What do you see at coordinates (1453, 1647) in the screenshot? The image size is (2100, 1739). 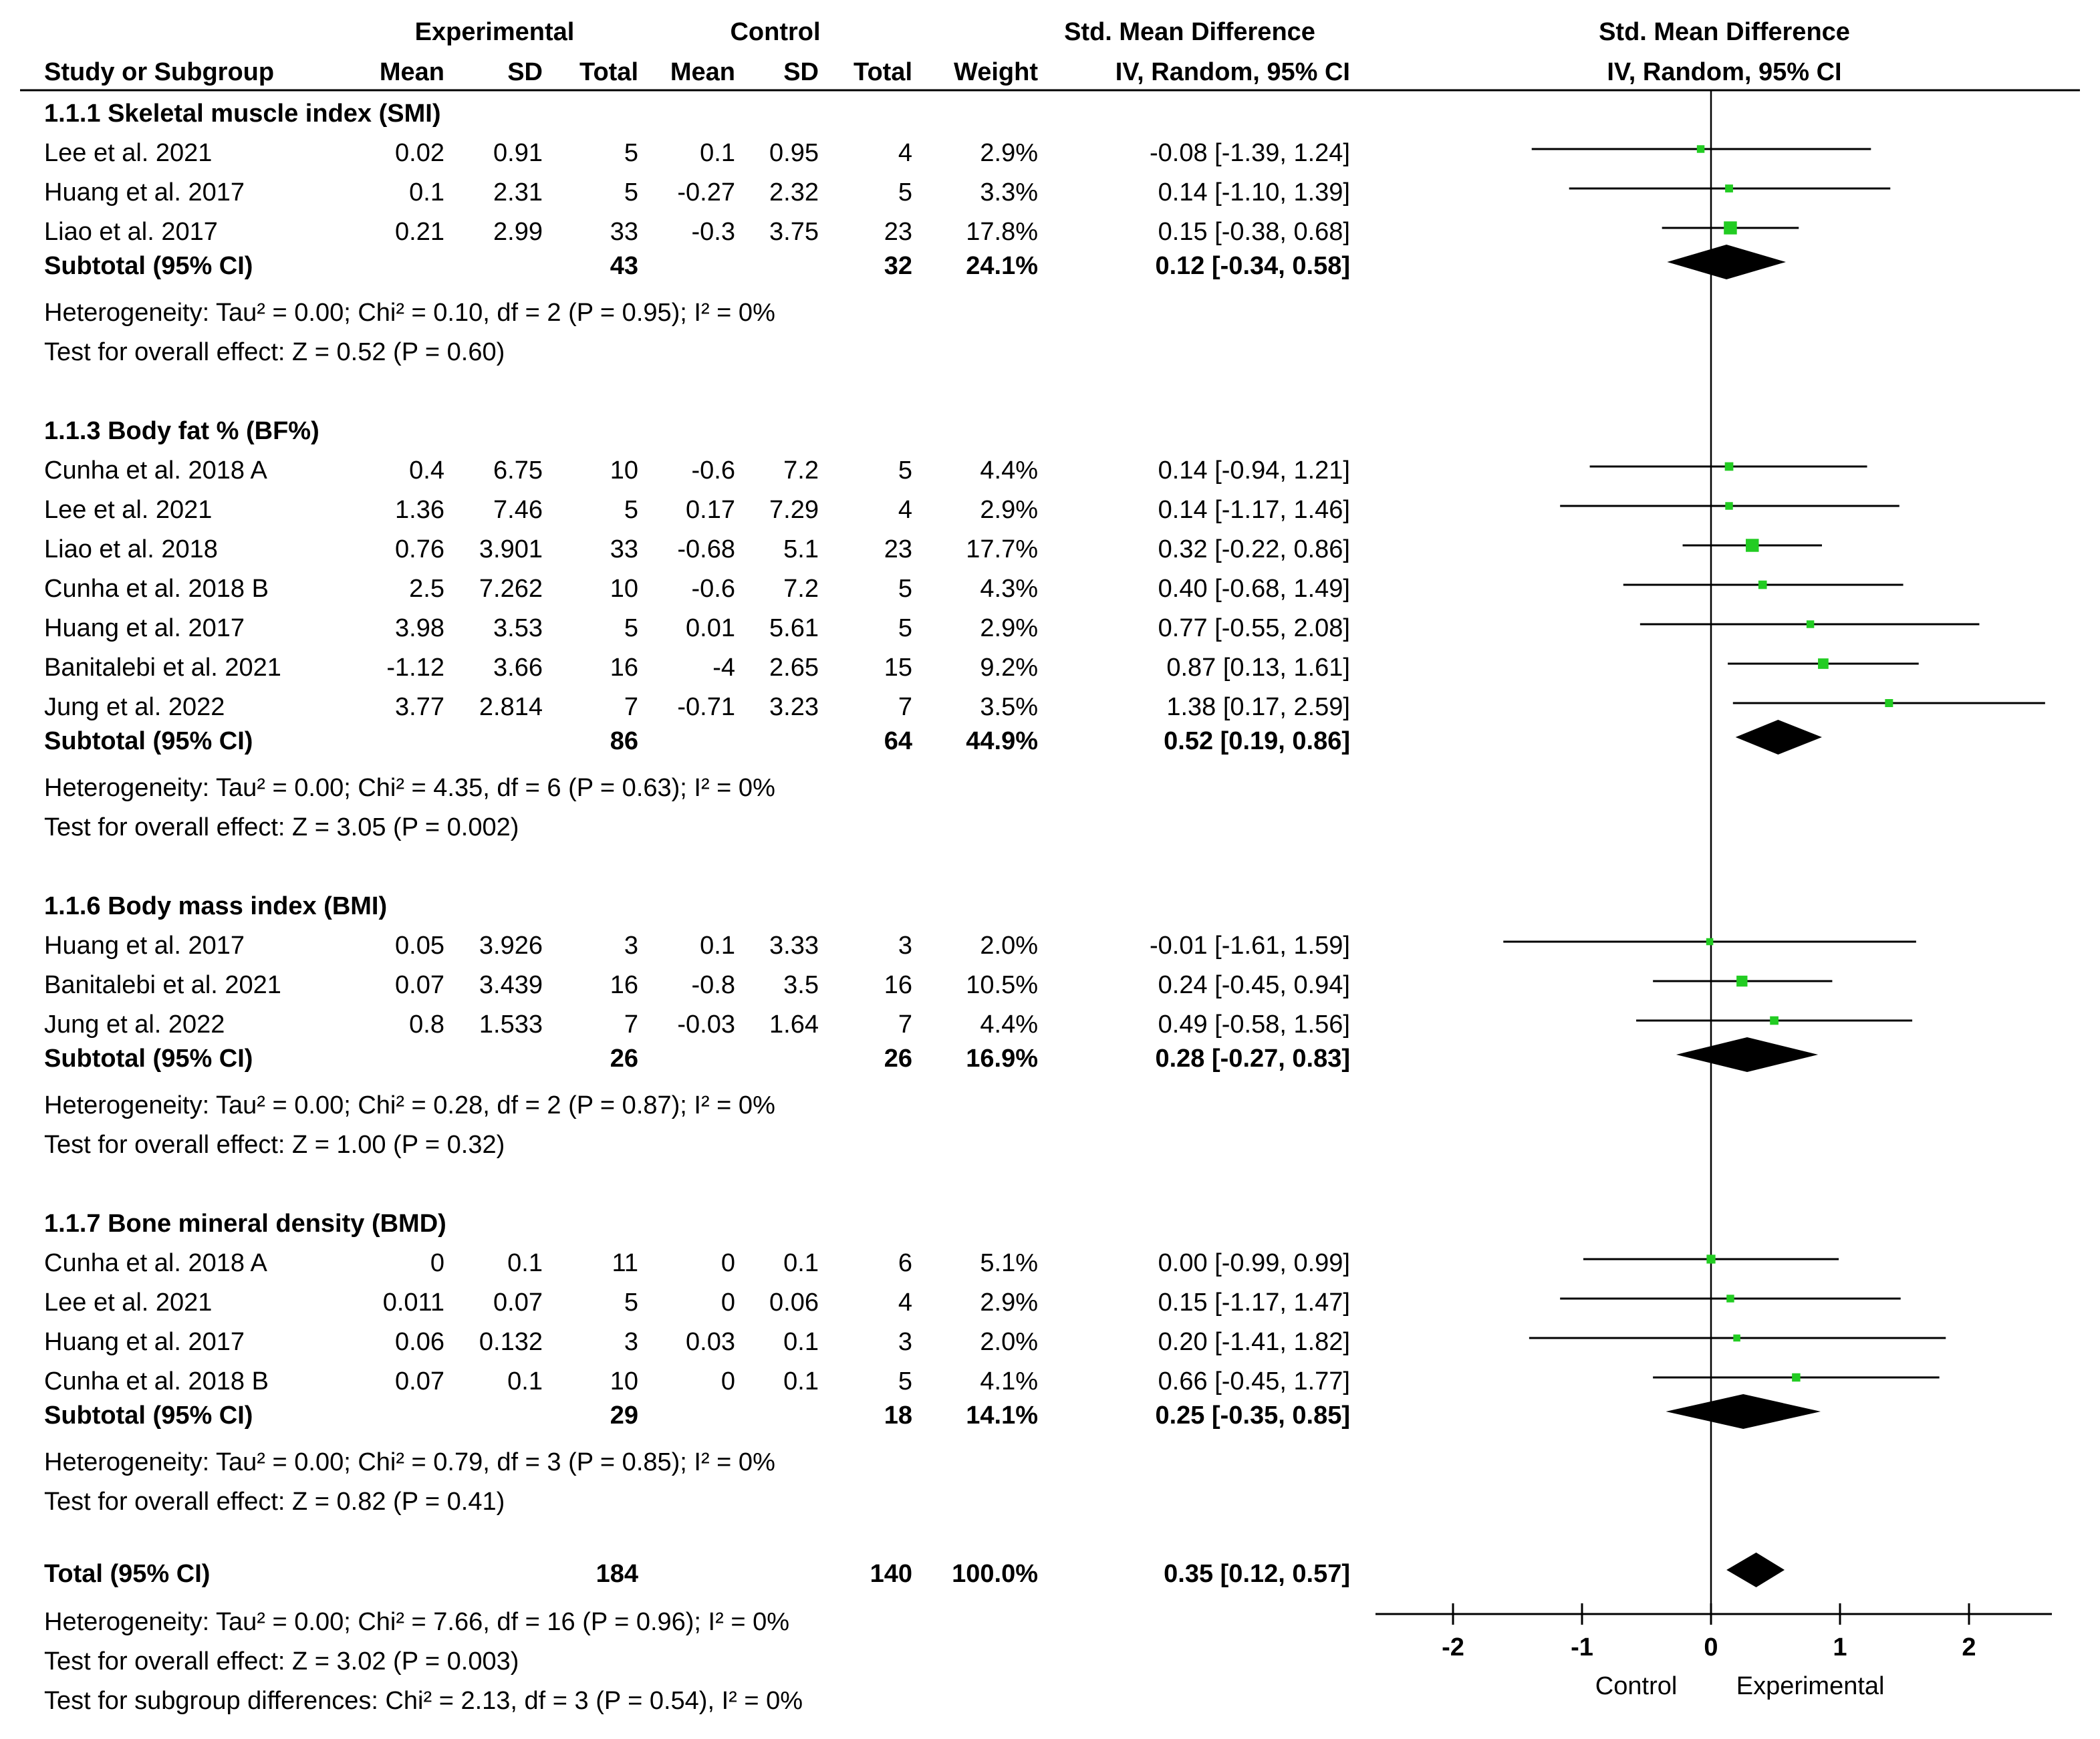 I see `x-tick-label: -2` at bounding box center [1453, 1647].